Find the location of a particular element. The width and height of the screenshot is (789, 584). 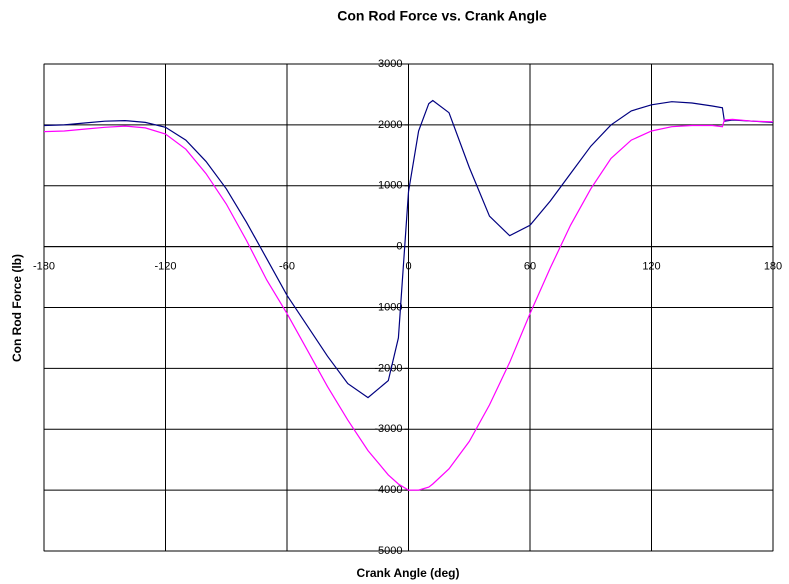

y-tick-label: 2000 is located at coordinates (390, 125).